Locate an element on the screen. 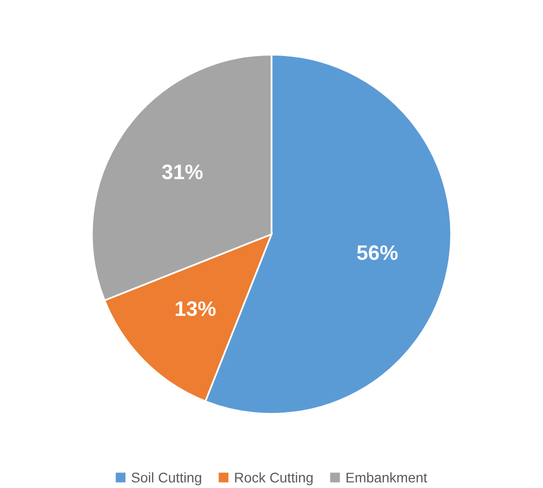 This screenshot has height=488, width=543. legend-label: Rock Cutting is located at coordinates (274, 479).